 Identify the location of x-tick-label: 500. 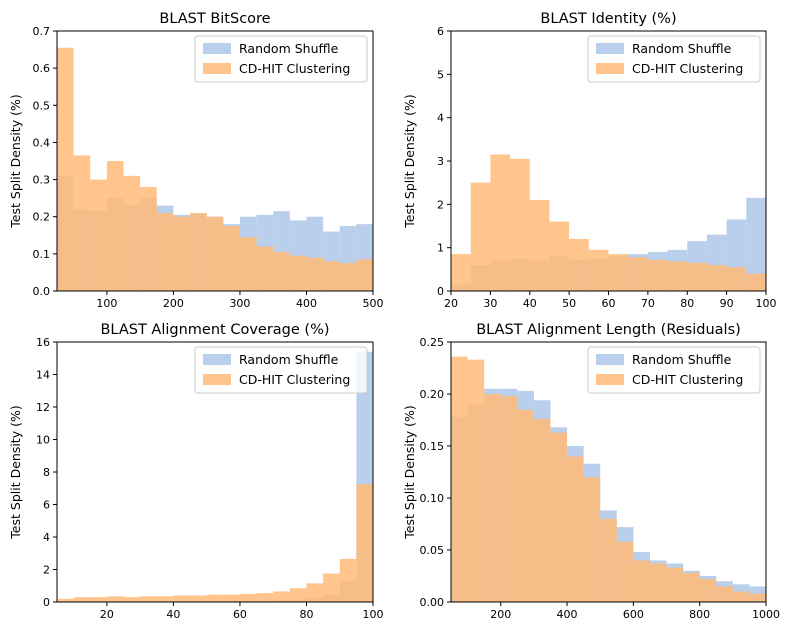
(373, 303).